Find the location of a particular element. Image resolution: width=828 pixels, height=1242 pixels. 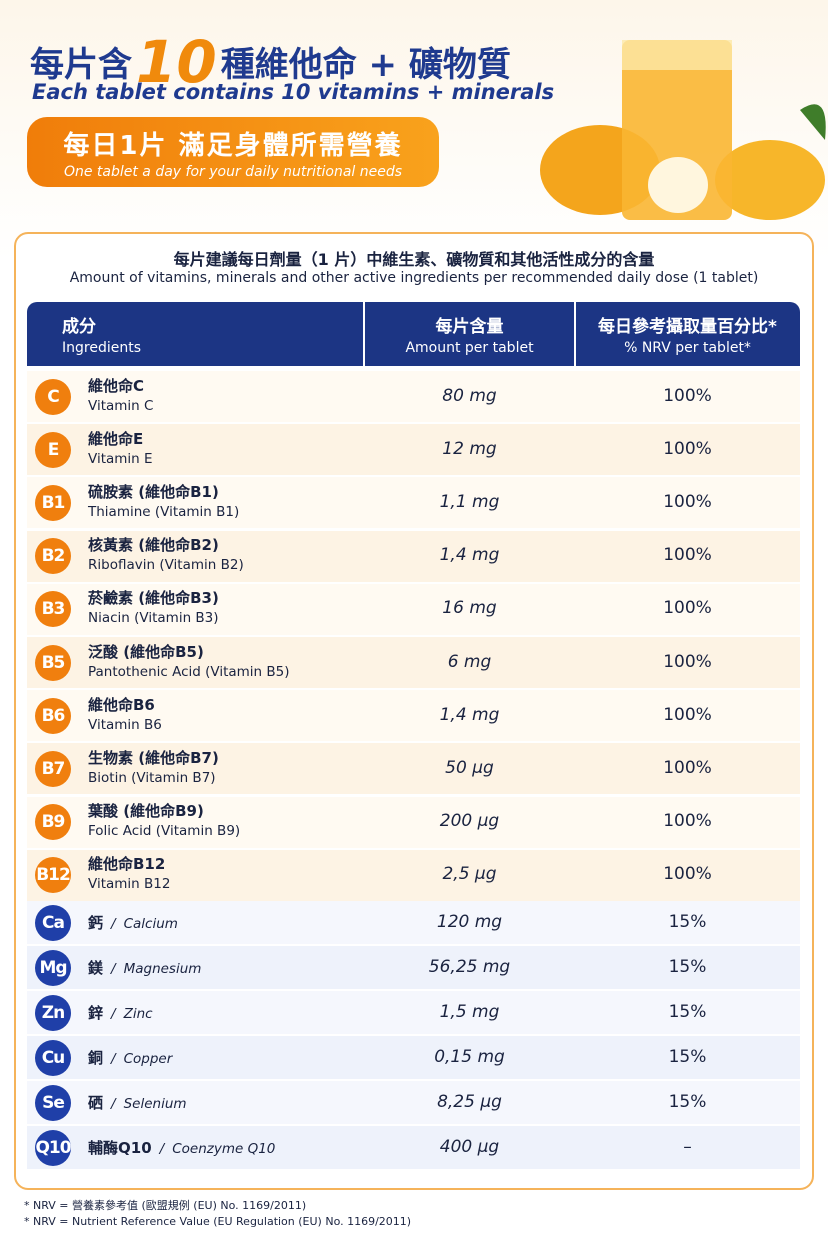

ingredient-icon: E is located at coordinates (53, 449).